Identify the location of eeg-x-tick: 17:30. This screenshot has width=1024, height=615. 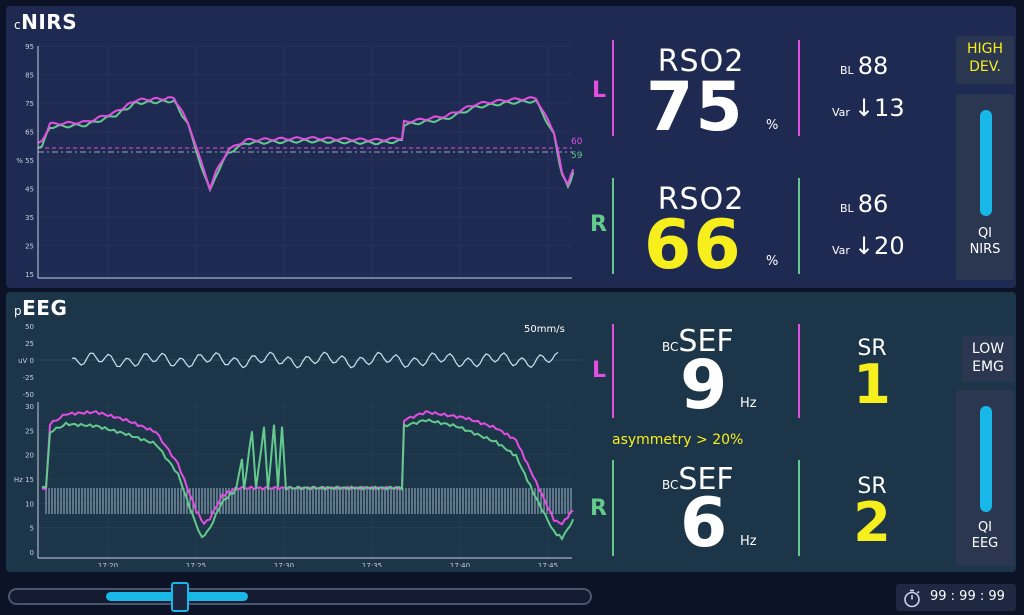
(284, 564).